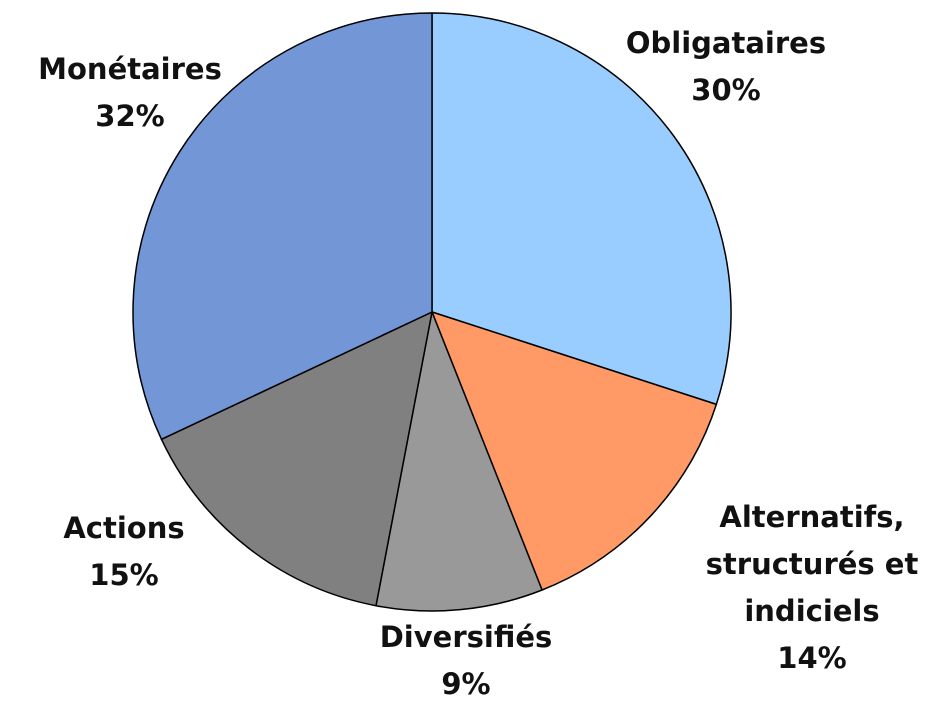  Describe the element at coordinates (124, 575) in the screenshot. I see `value-label: 15%` at that location.